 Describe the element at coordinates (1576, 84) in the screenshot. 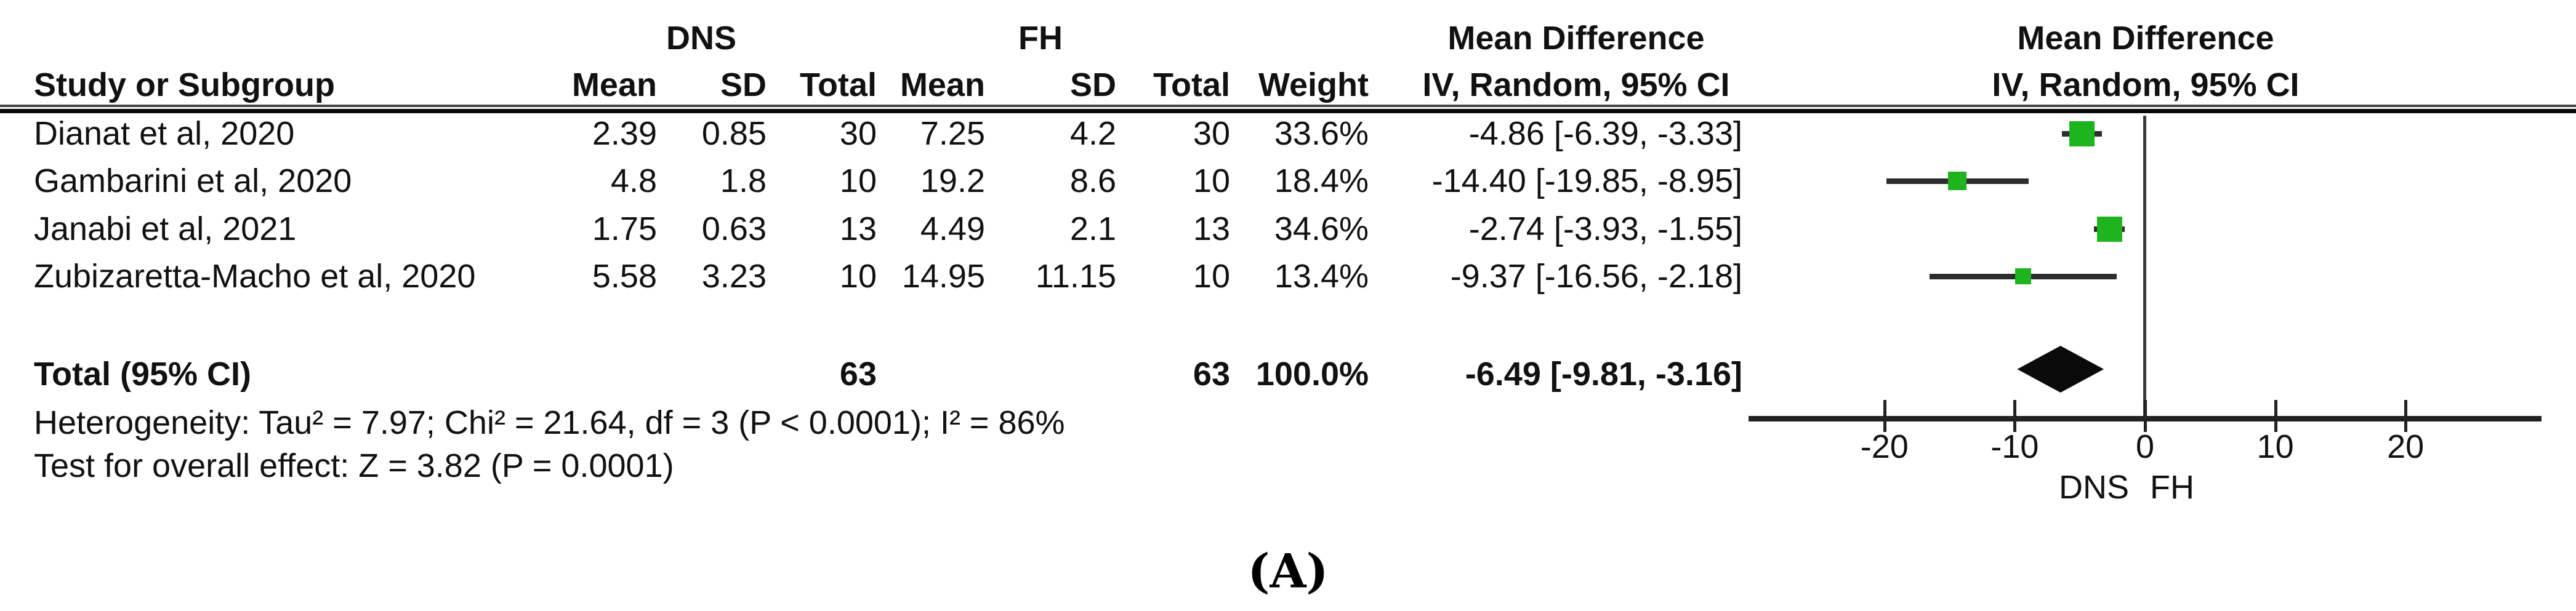

I see `effect-ci-header: IV, Random, 95% CI` at that location.